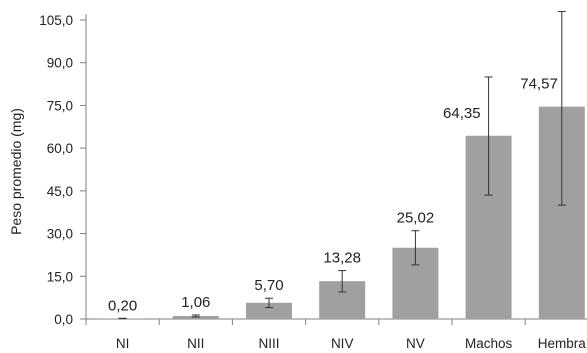 The image size is (587, 353). Describe the element at coordinates (415, 343) in the screenshot. I see `x-tick-label: NV` at that location.